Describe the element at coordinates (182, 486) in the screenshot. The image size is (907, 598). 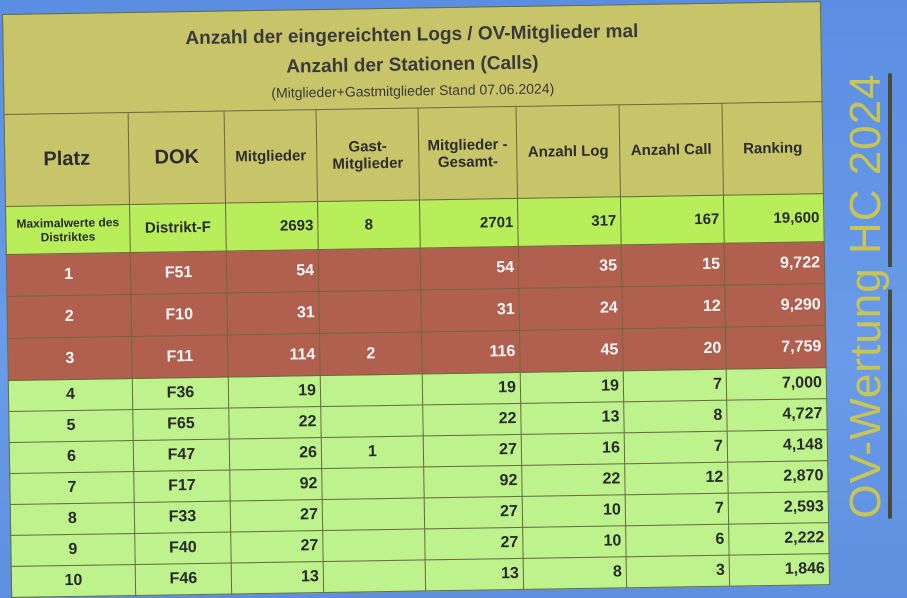
I see `cell-dok: F17` at that location.